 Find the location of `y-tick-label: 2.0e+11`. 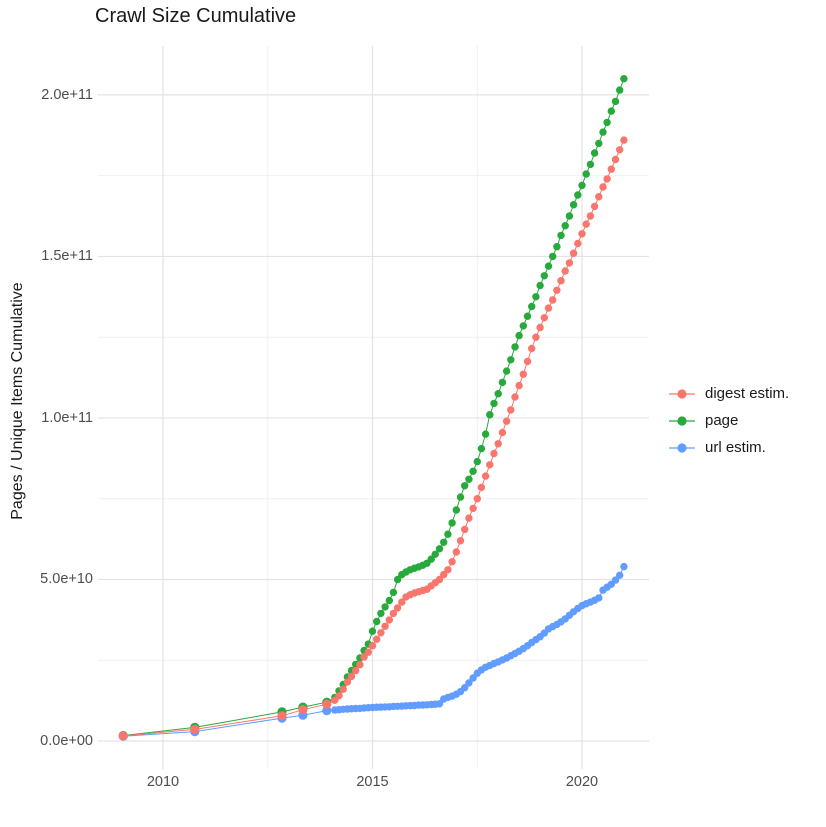

y-tick-label: 2.0e+11 is located at coordinates (67, 94).